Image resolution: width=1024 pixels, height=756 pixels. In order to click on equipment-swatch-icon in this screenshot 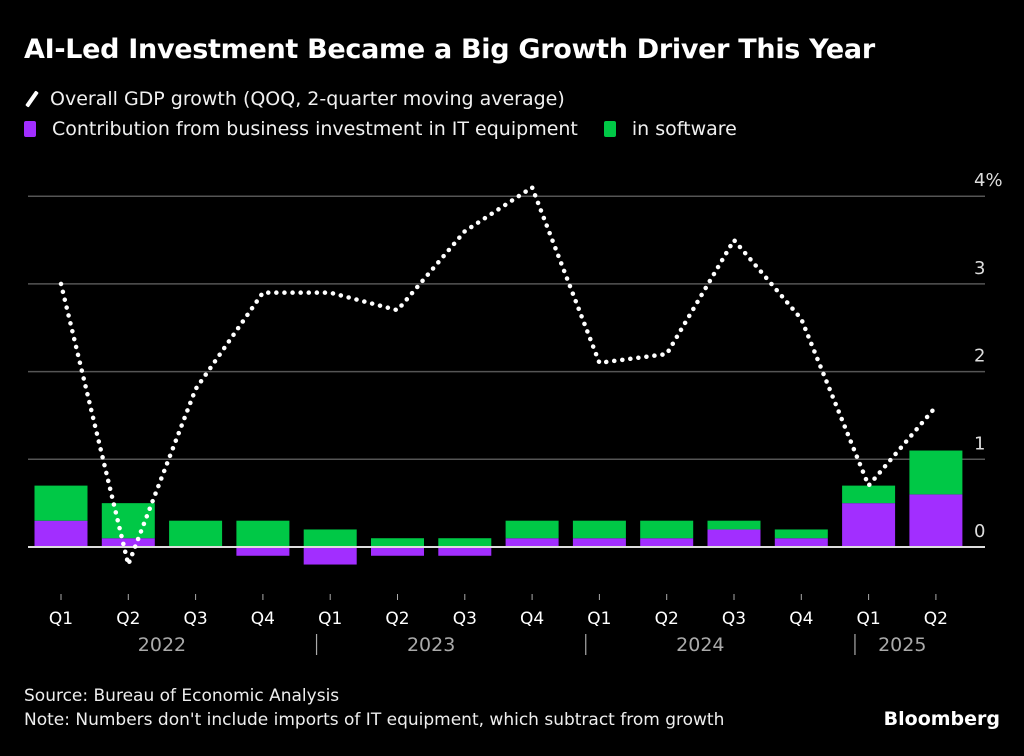, I will do `click(30, 129)`.